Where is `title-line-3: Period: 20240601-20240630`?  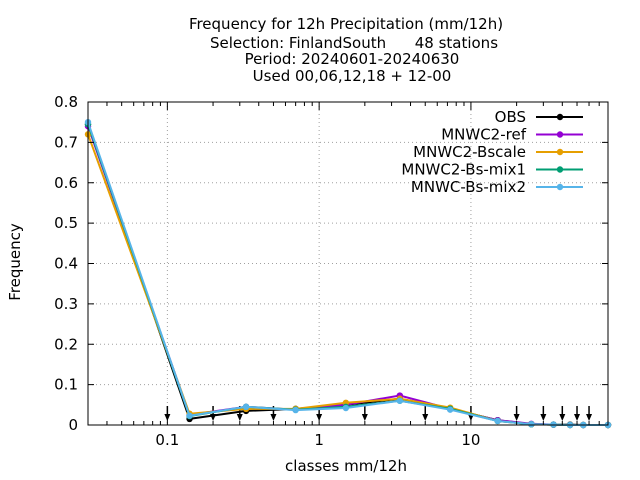
title-line-3: Period: 20240601-20240630 is located at coordinates (352, 59).